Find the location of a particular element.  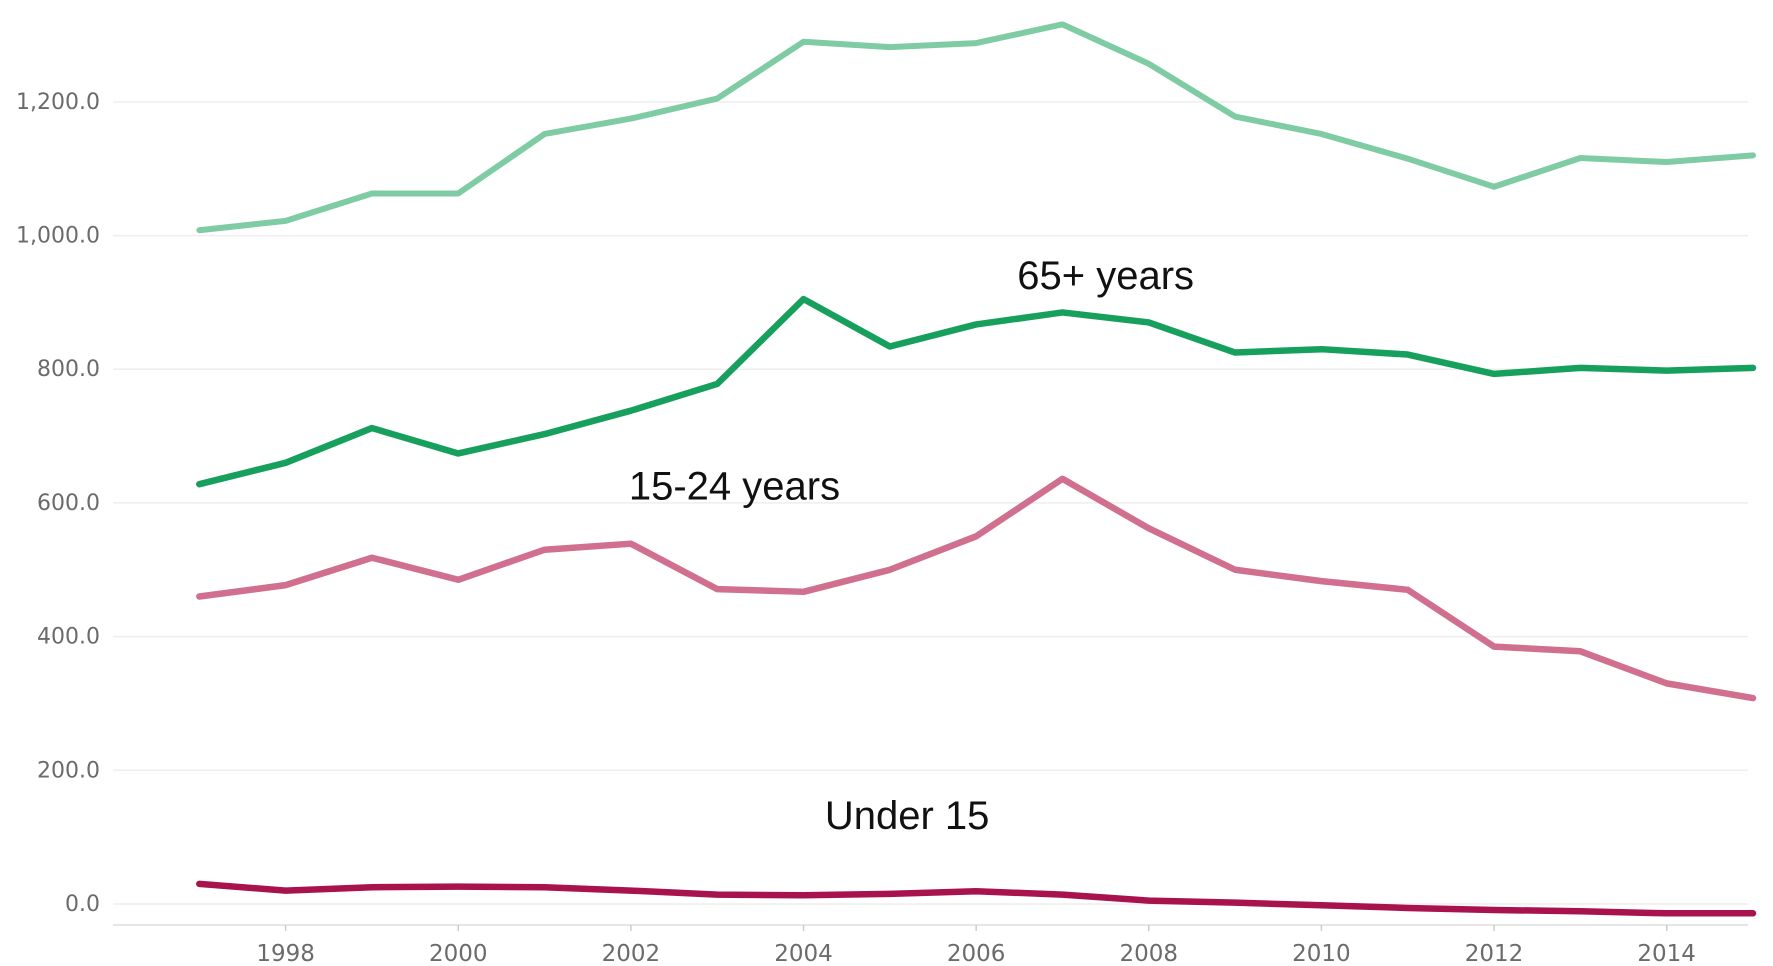

series-label-1: 65+ years is located at coordinates (1105, 276).